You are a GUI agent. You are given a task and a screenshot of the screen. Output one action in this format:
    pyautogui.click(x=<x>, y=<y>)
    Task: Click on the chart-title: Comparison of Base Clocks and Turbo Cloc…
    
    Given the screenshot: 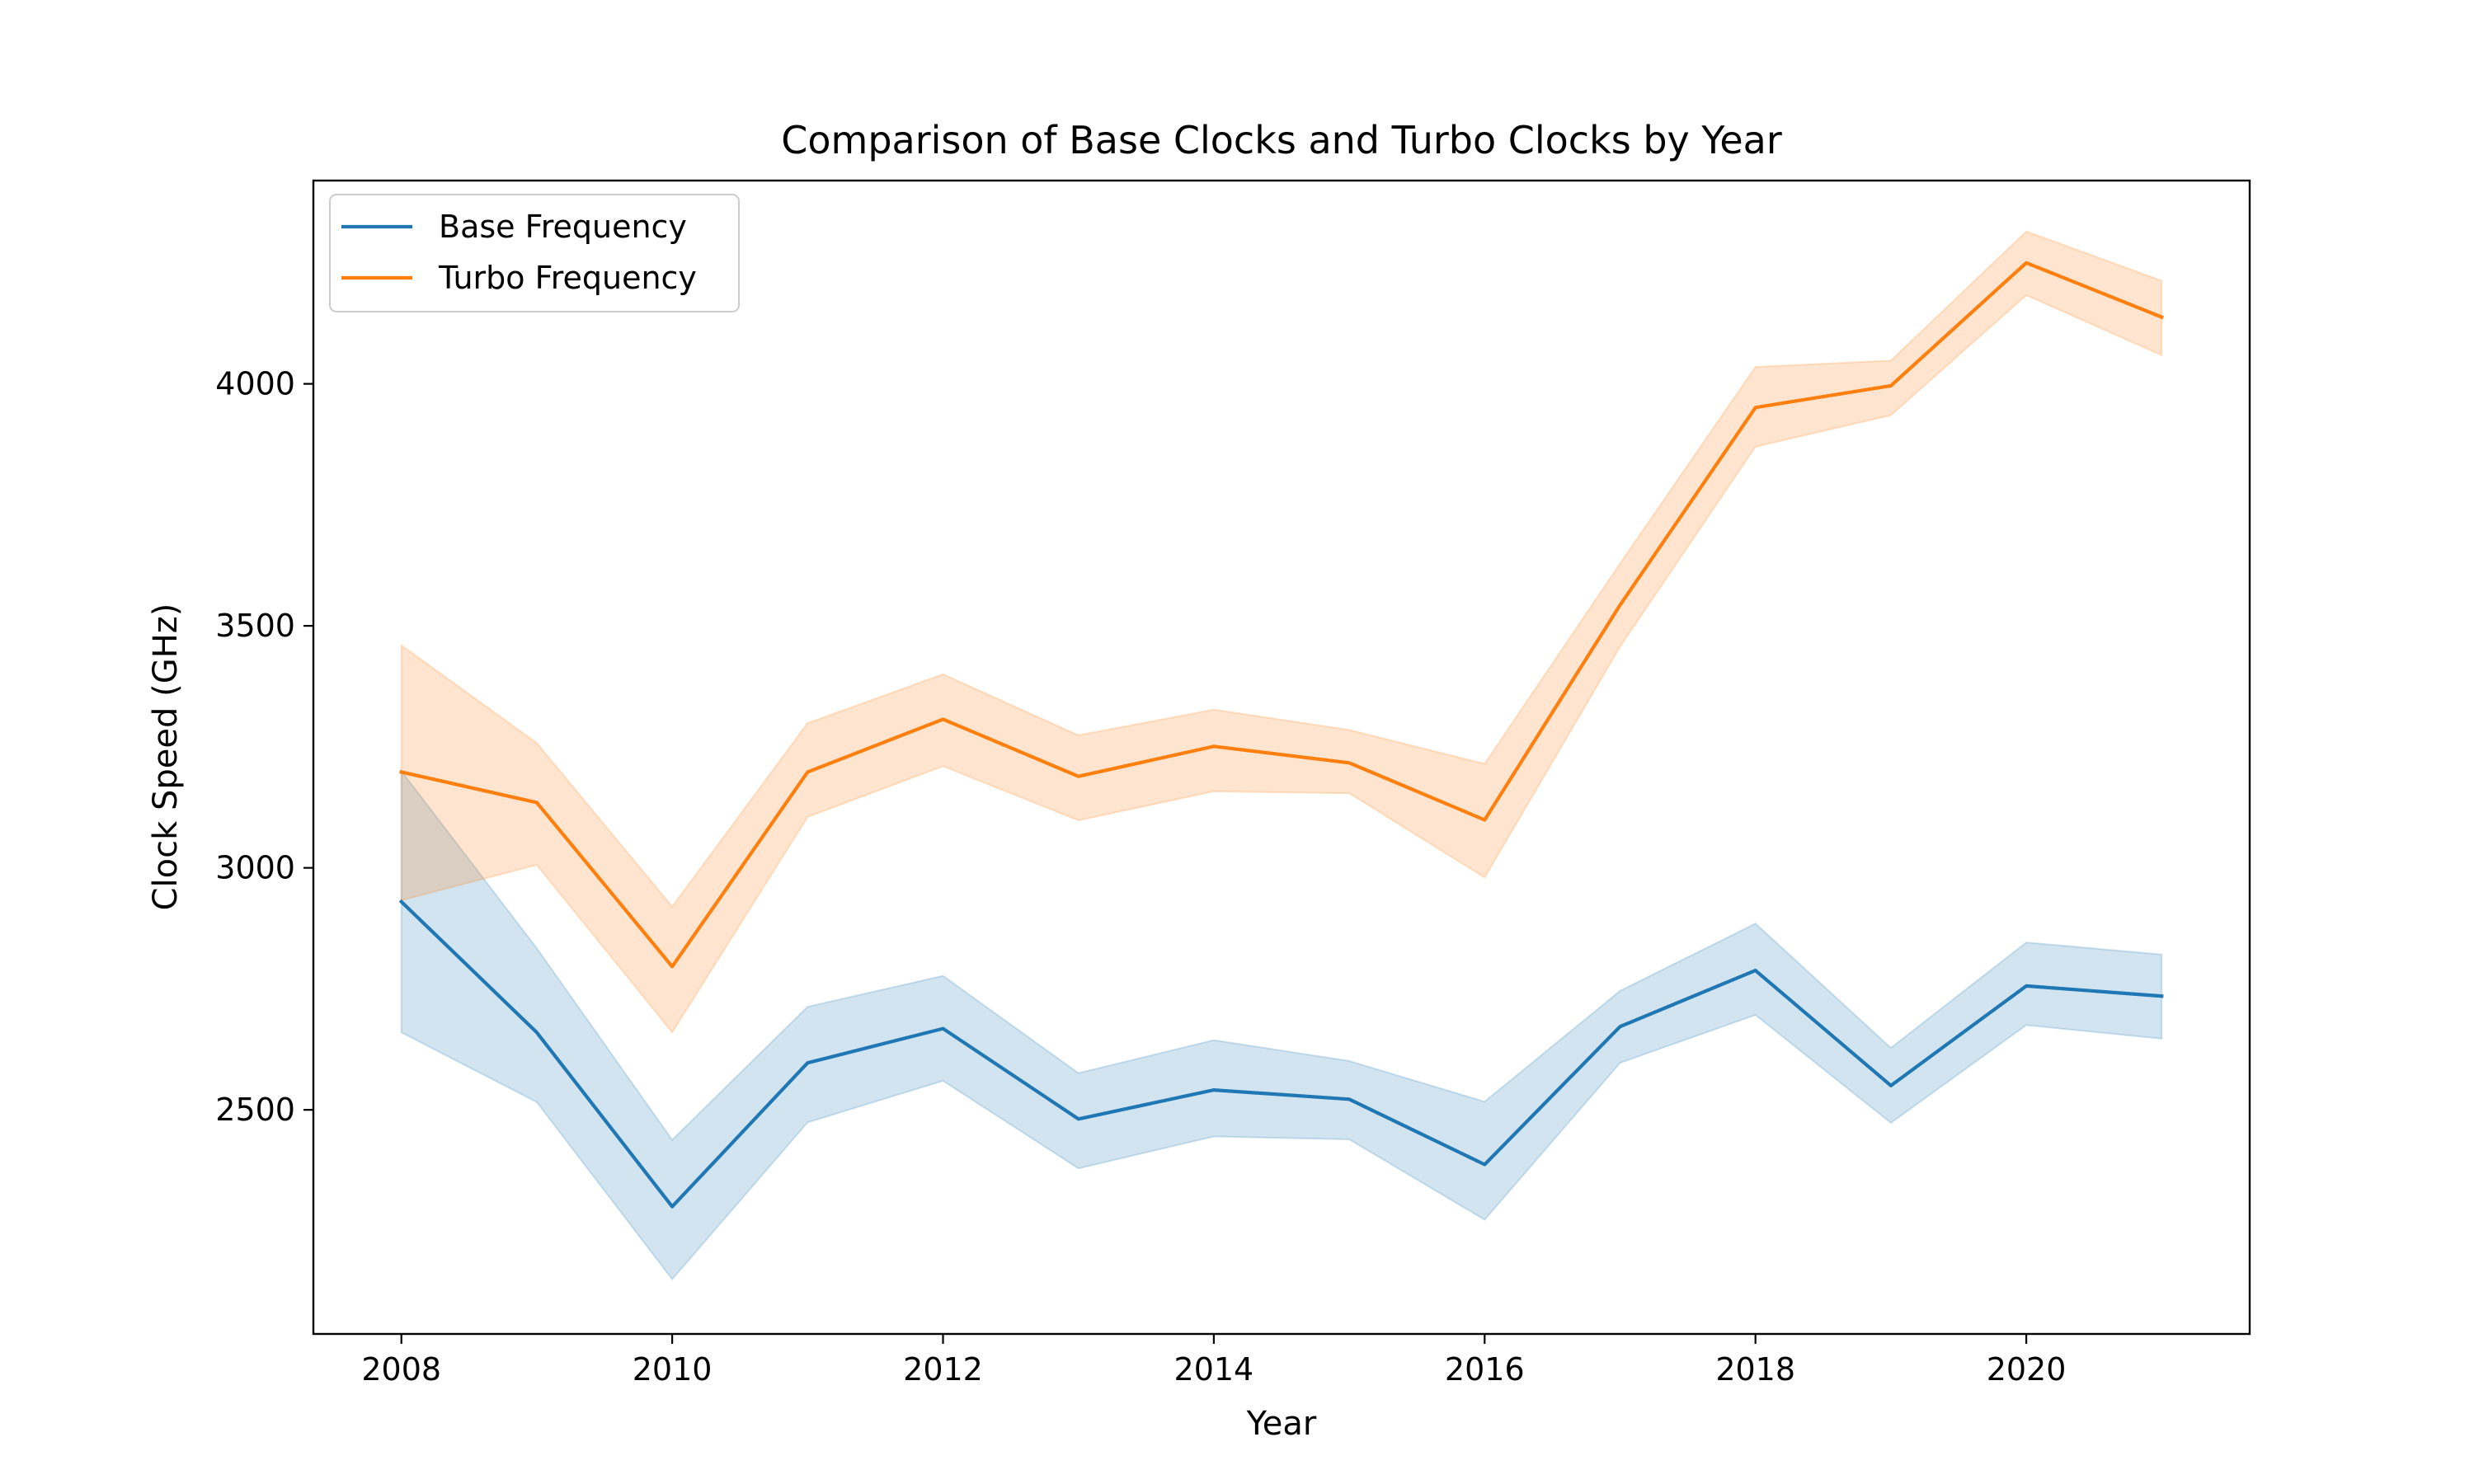 What is the action you would take?
    pyautogui.click(x=1281, y=140)
    